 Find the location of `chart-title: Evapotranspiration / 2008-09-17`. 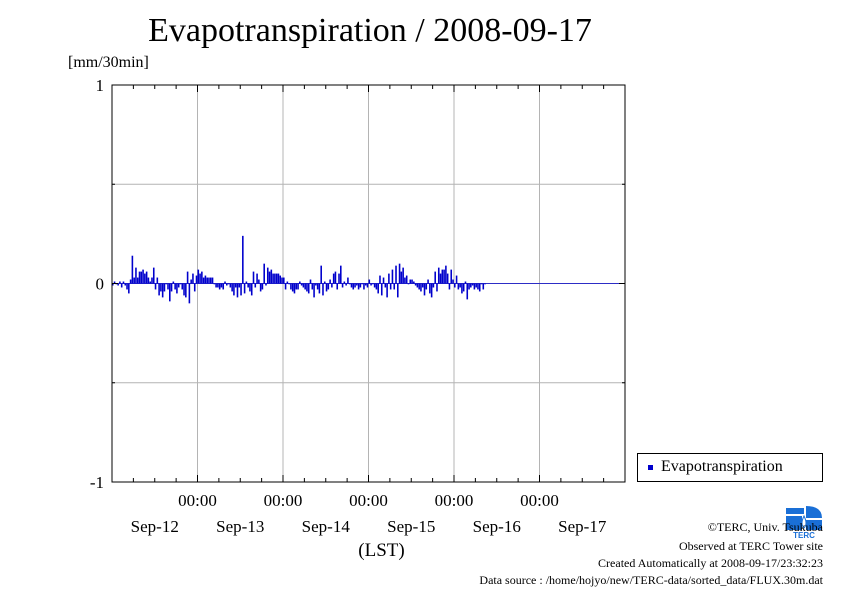

chart-title: Evapotranspiration / 2008-09-17 is located at coordinates (370, 30).